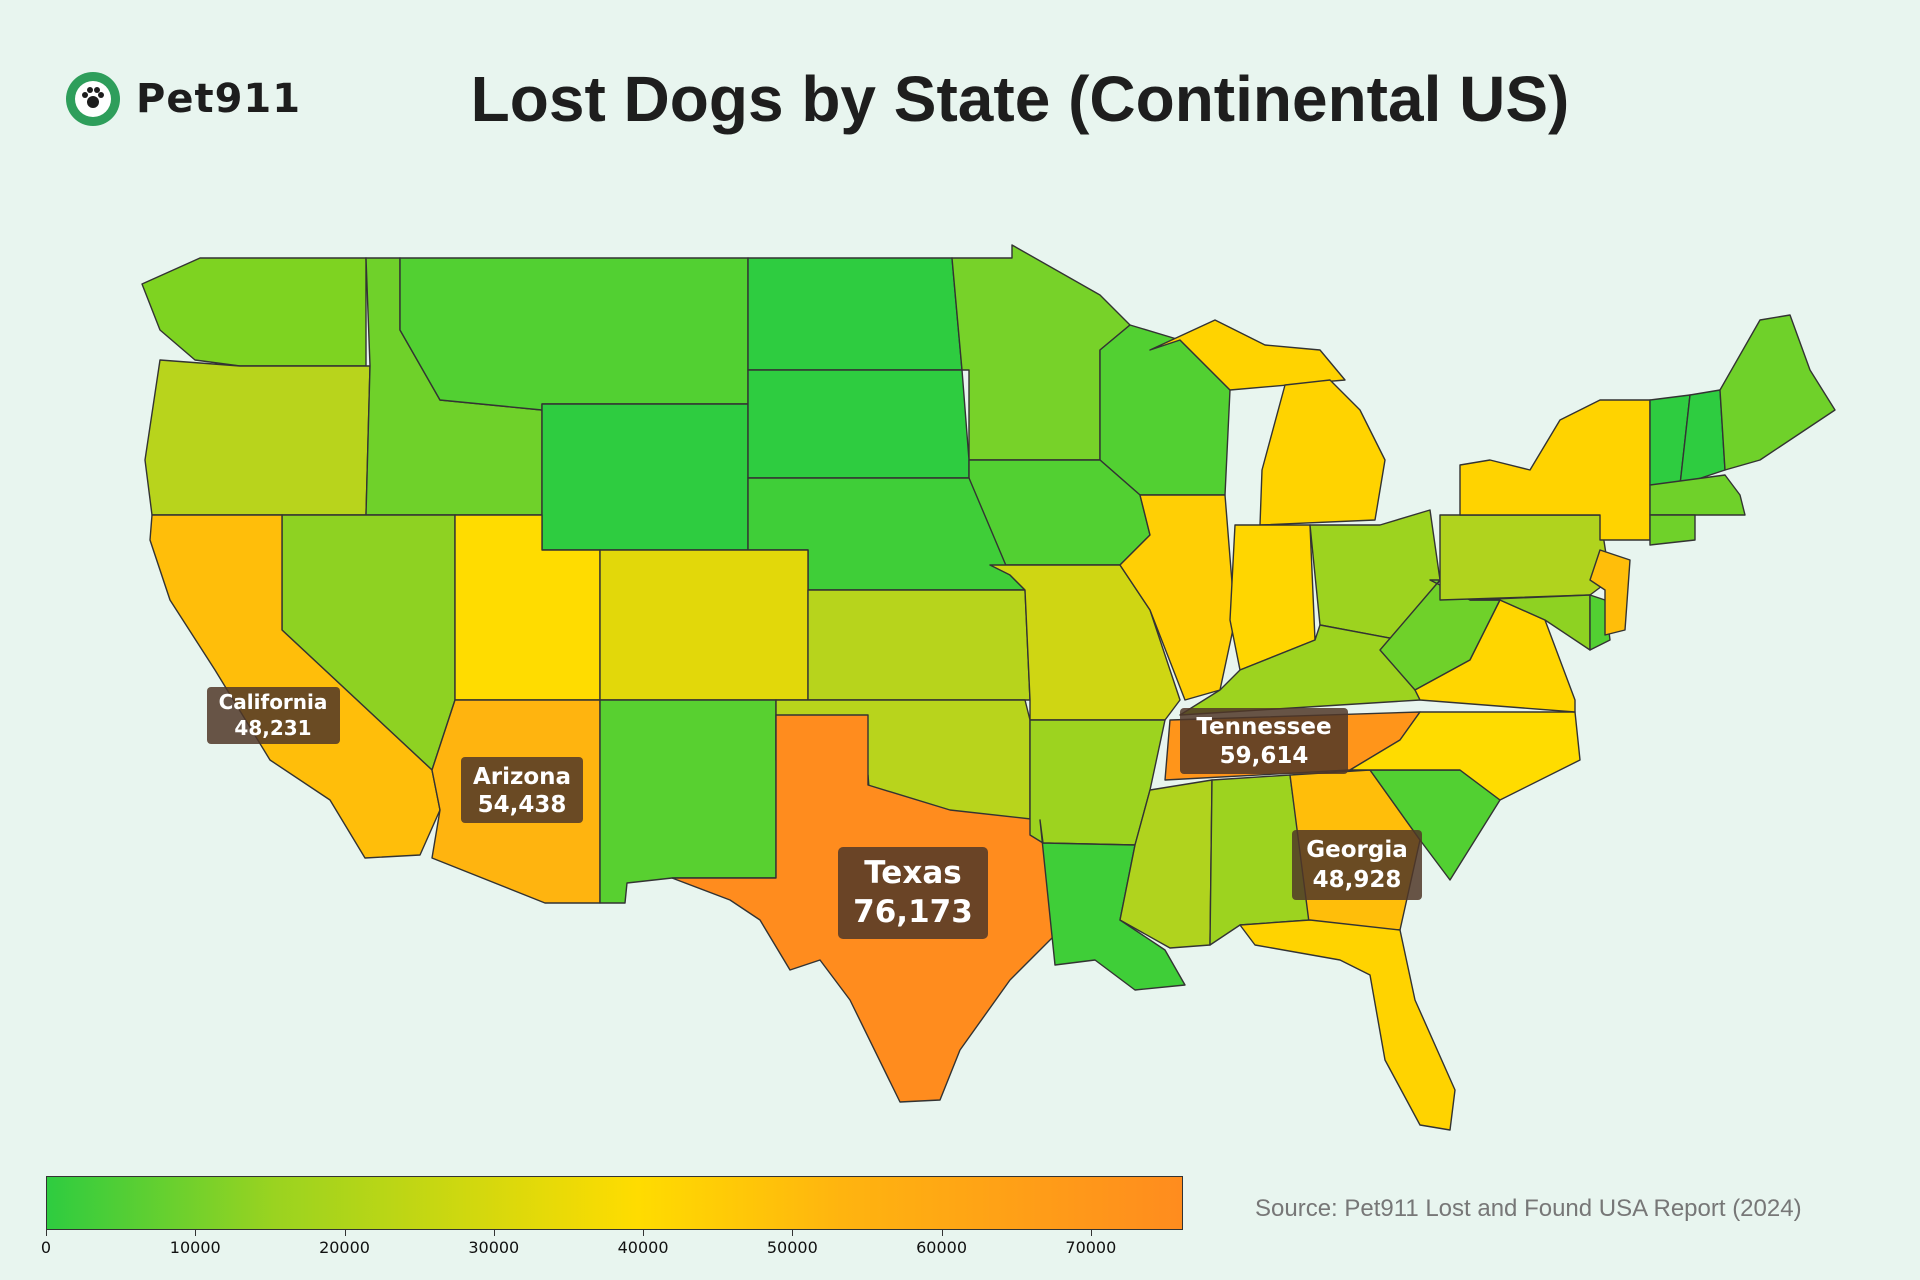 The image size is (1920, 1280). Describe the element at coordinates (1530, 622) in the screenshot. I see `state-maryland` at that location.